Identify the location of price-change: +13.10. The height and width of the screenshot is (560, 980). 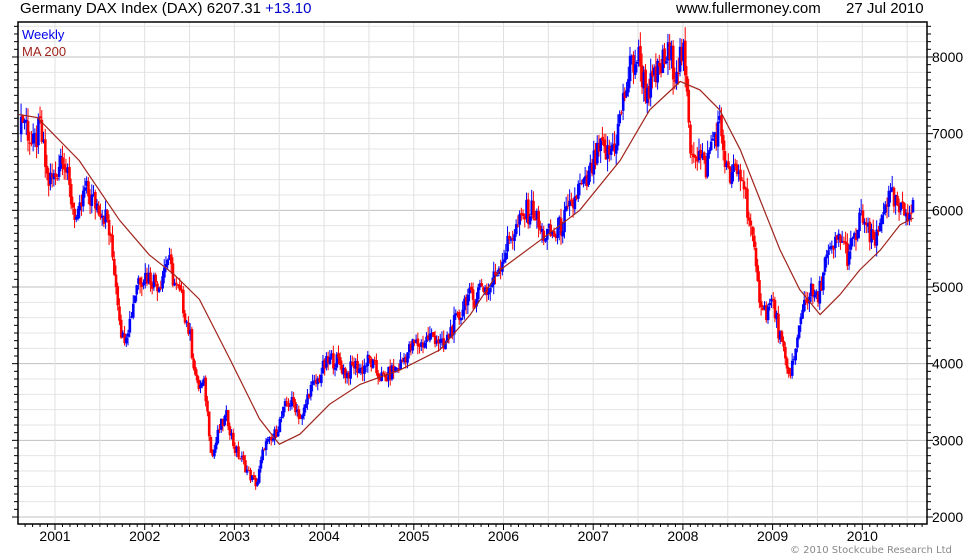
(288, 8).